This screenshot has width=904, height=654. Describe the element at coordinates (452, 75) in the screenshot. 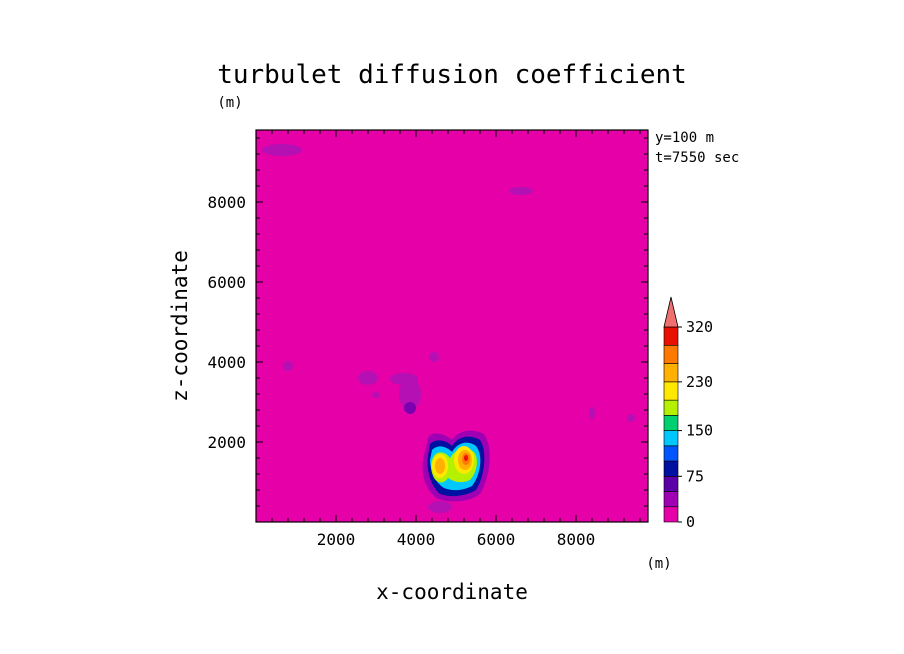

I see `chart-title: turbulet diffusion coefficient` at that location.